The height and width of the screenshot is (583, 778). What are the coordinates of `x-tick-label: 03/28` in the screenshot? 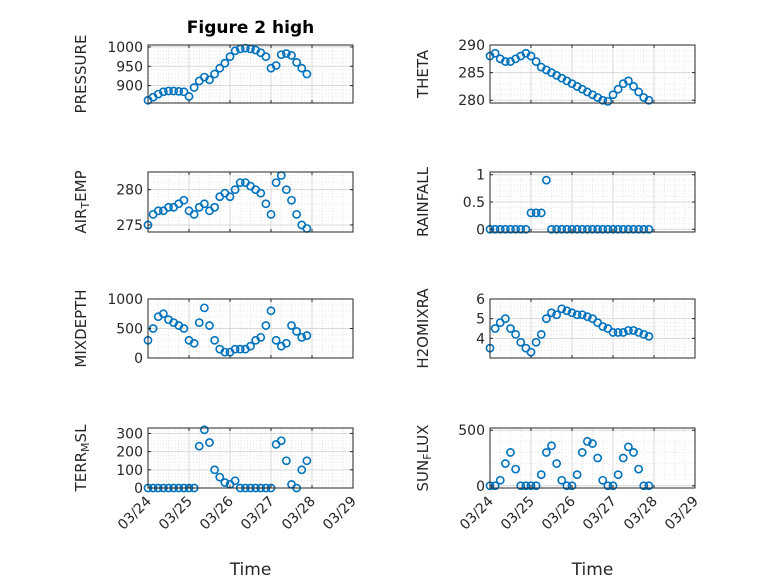 It's located at (299, 514).